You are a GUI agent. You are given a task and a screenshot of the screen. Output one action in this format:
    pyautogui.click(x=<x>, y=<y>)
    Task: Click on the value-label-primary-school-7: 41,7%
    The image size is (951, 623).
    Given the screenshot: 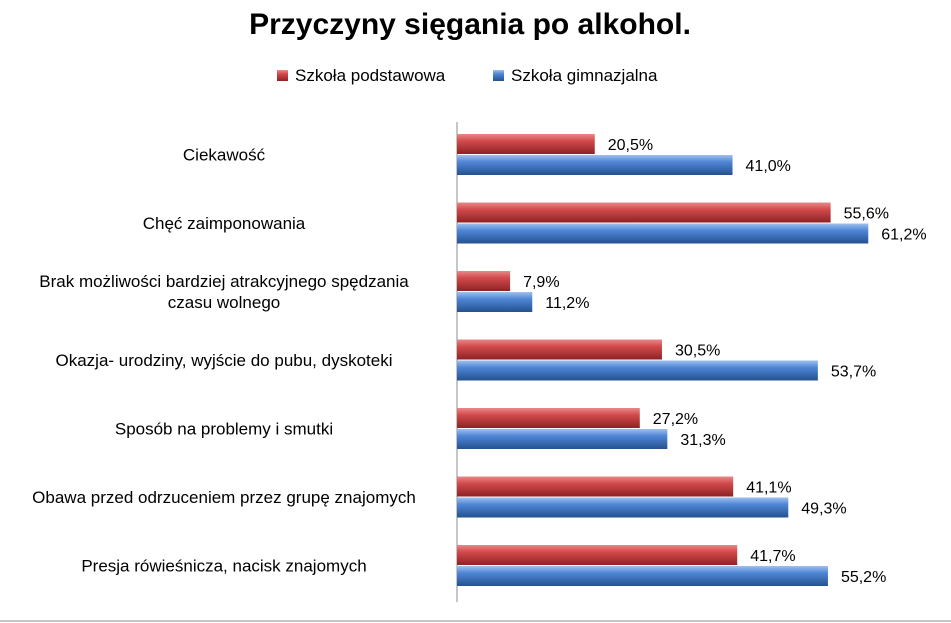 What is the action you would take?
    pyautogui.click(x=772, y=556)
    